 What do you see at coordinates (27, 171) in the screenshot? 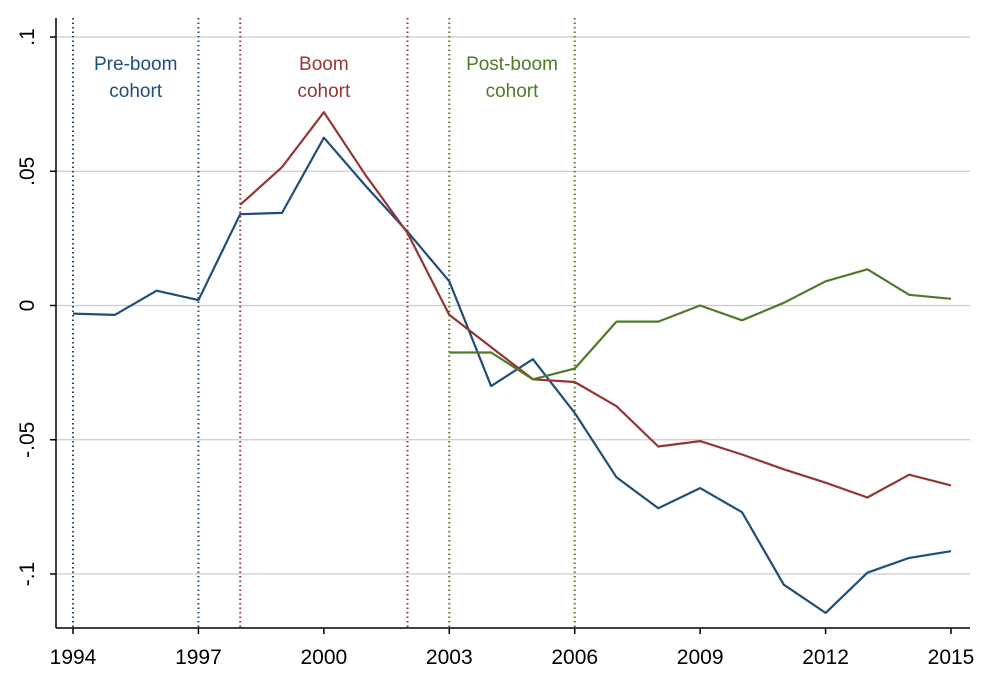
I see `y-tick-label: .05` at bounding box center [27, 171].